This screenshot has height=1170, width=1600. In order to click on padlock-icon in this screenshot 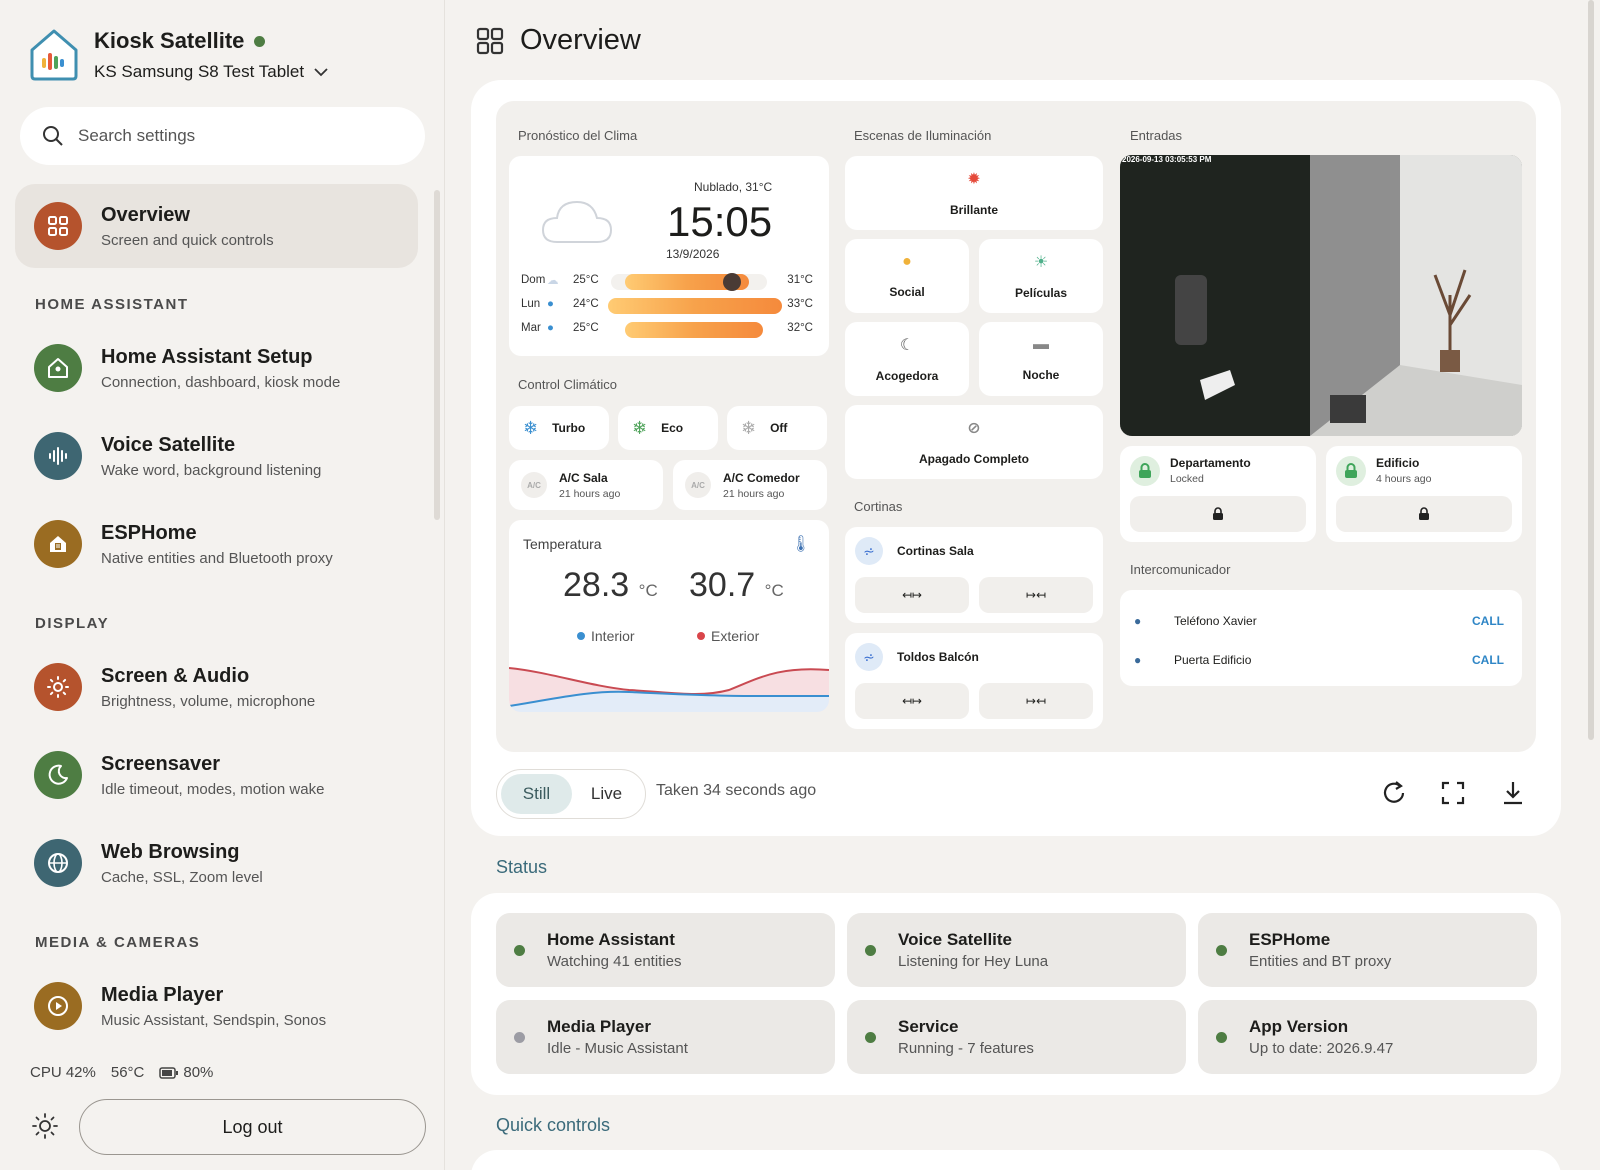, I will do `click(1424, 513)`.